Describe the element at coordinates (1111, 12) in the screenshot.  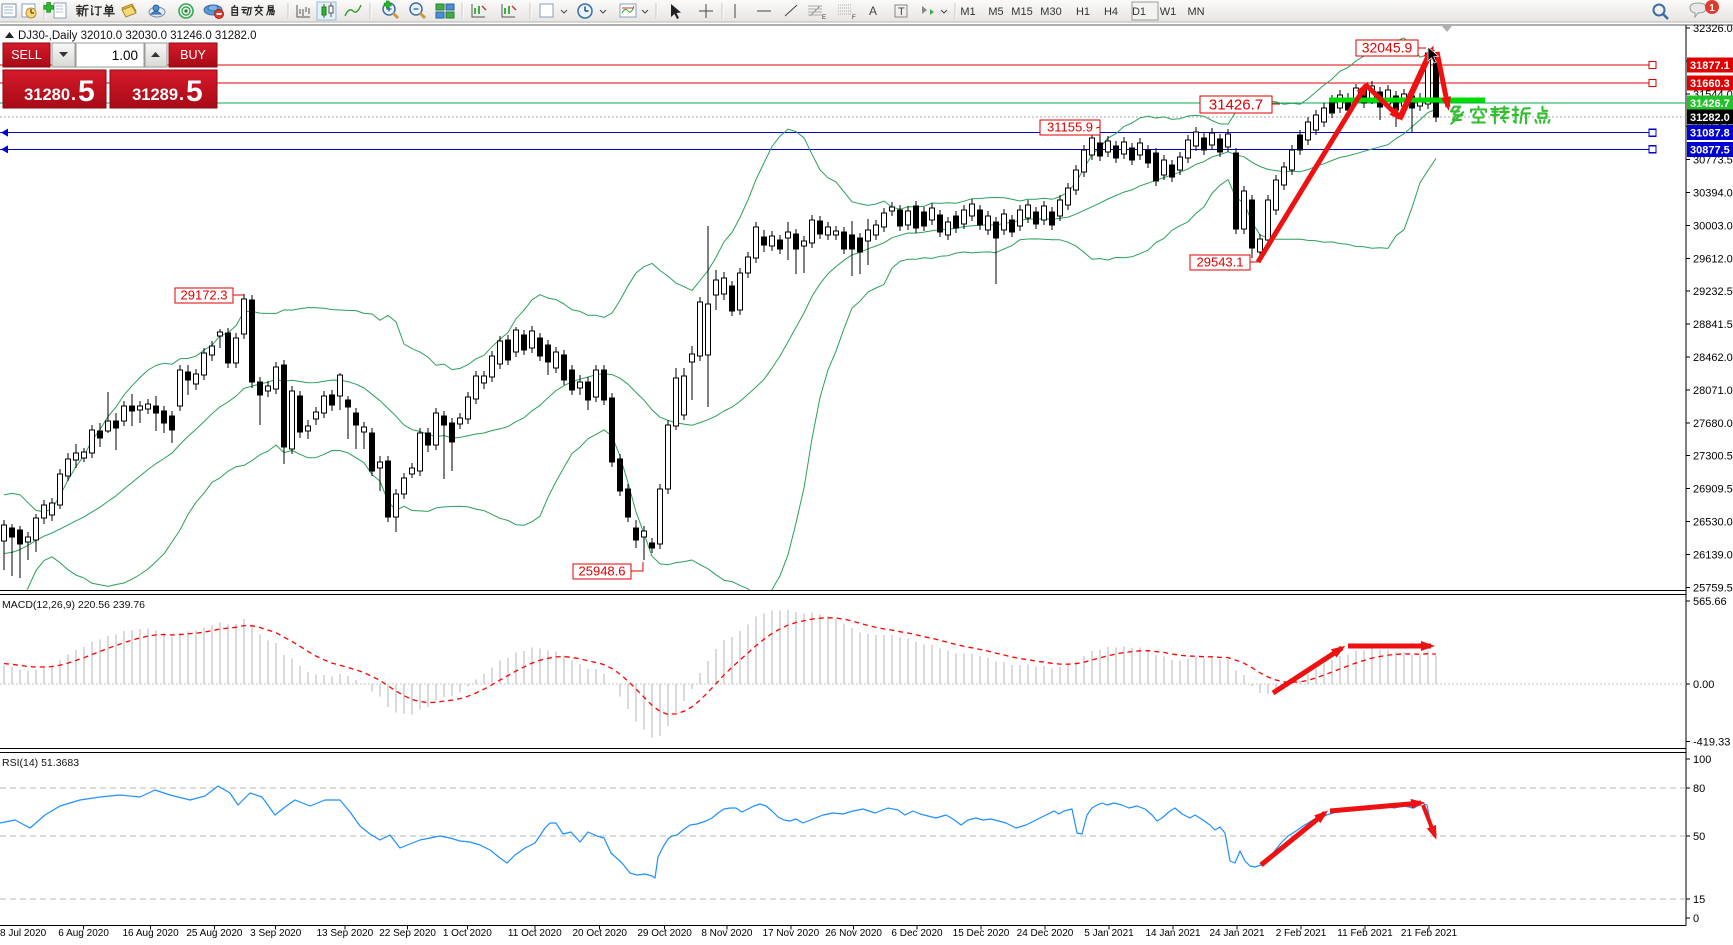
I see `svg-text: H4` at that location.